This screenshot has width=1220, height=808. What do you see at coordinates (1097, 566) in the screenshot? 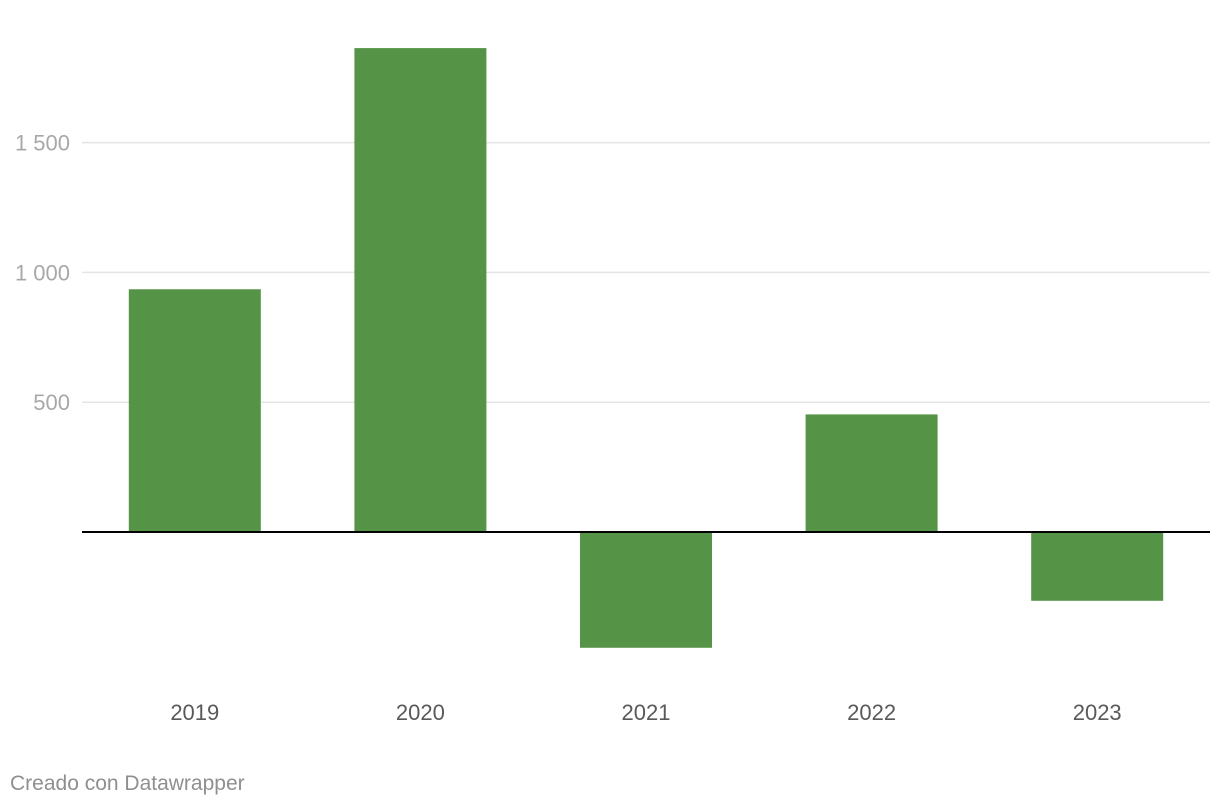
I see `bar-2023` at bounding box center [1097, 566].